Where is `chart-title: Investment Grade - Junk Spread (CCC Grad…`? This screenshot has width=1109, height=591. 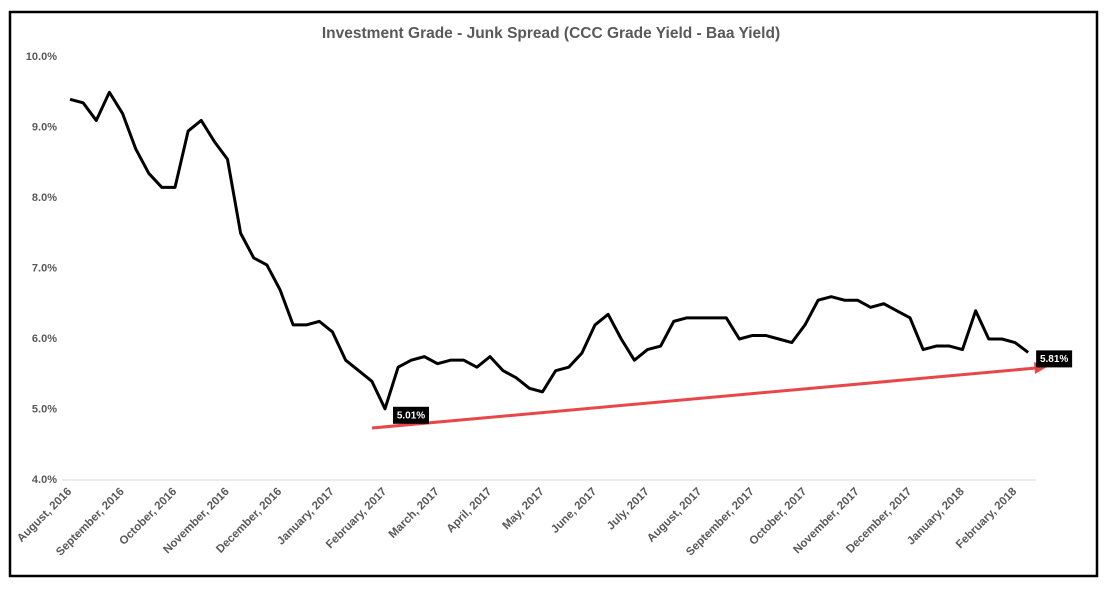 chart-title: Investment Grade - Junk Spread (CCC Grad… is located at coordinates (551, 33).